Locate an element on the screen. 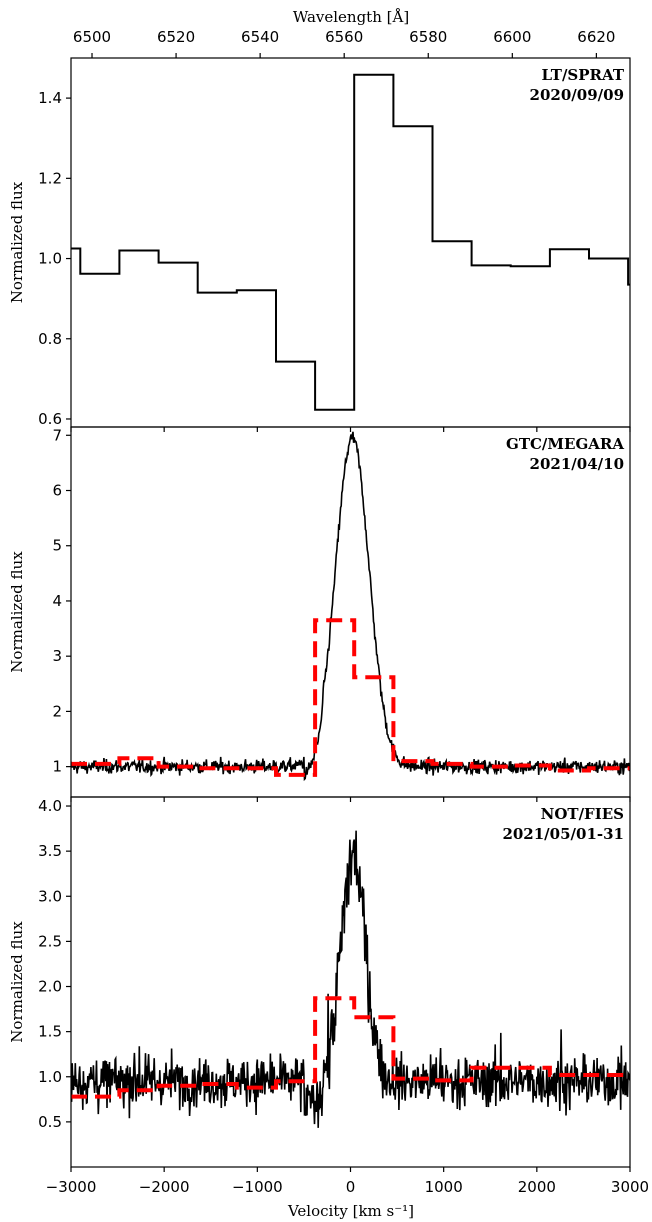 This screenshot has height=1222, width=652. y-tick-label: 6 is located at coordinates (57, 491).